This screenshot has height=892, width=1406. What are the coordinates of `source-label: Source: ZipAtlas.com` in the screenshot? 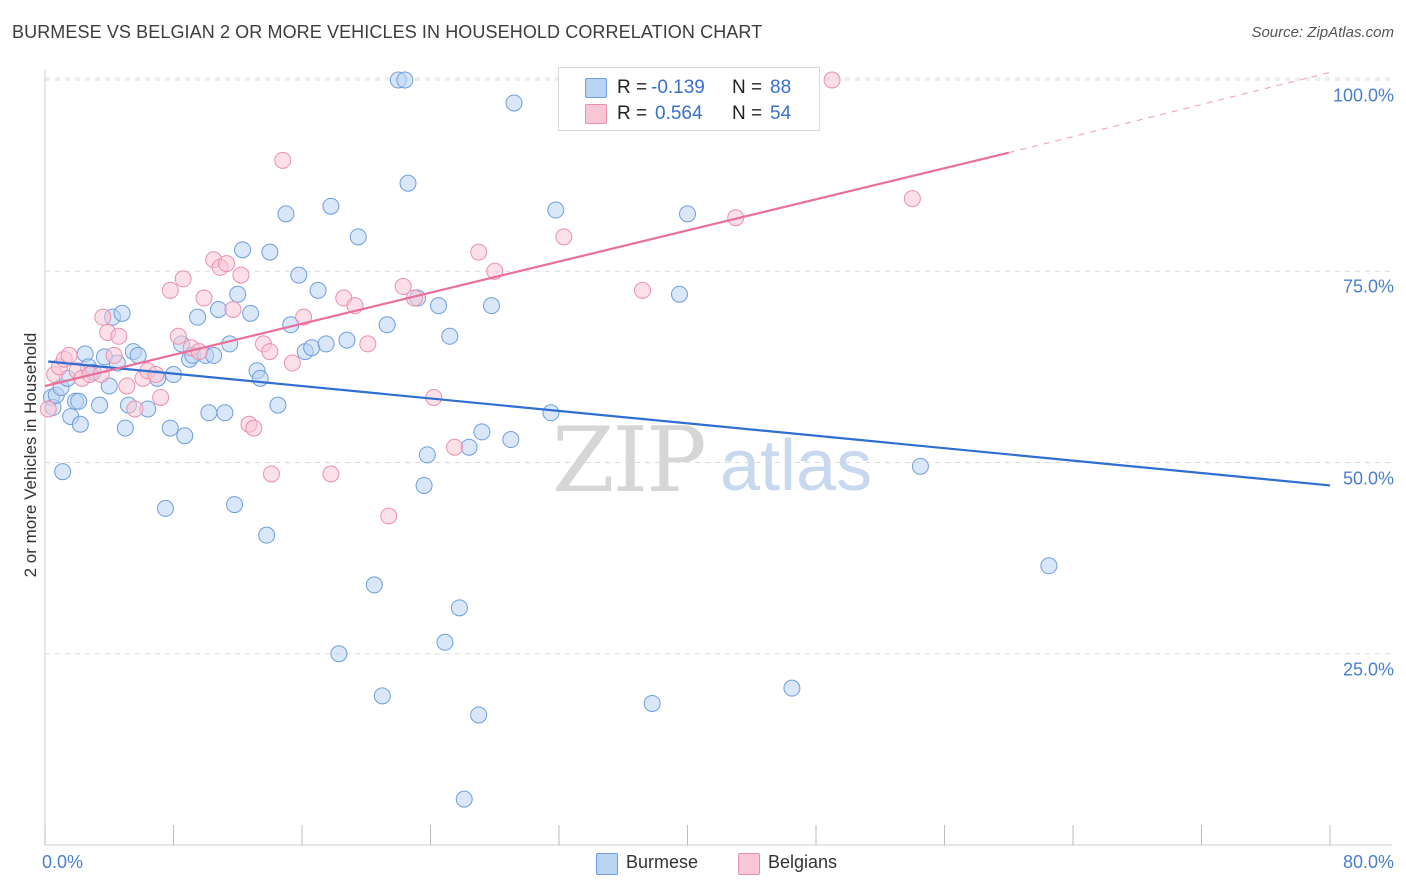 It's located at (1322, 32).